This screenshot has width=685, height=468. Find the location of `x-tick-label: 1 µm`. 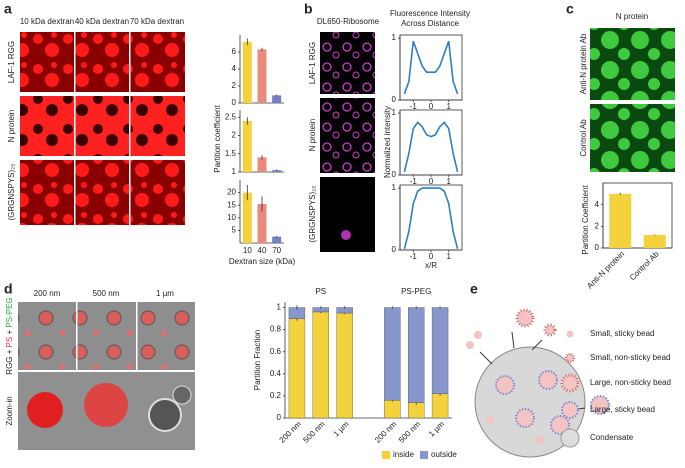

x-tick-label: 1 µm is located at coordinates (436, 428).